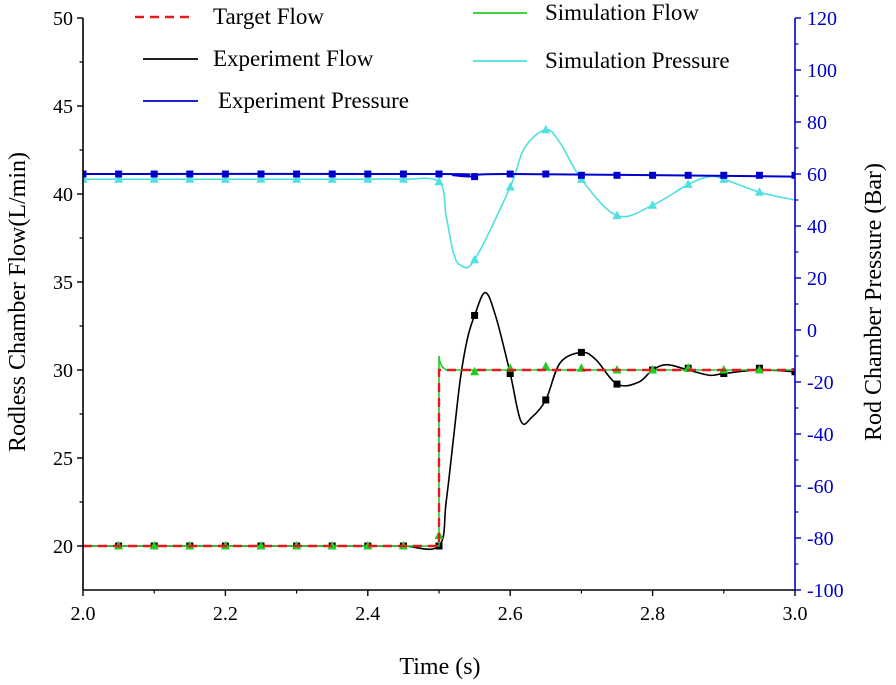  What do you see at coordinates (63, 19) in the screenshot?
I see `y-left-tick-label: 50` at bounding box center [63, 19].